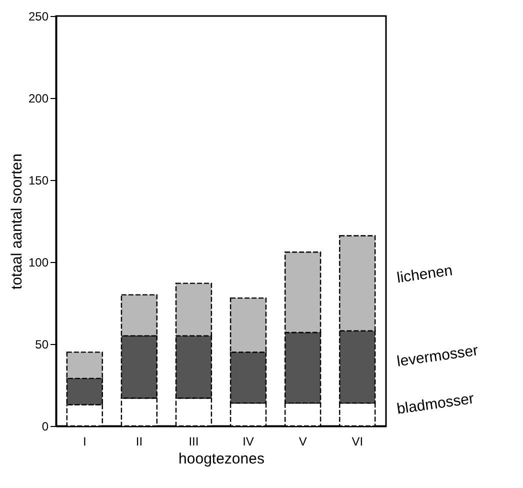 Image resolution: width=523 pixels, height=488 pixels. I want to click on x-tick-label: II, so click(139, 441).